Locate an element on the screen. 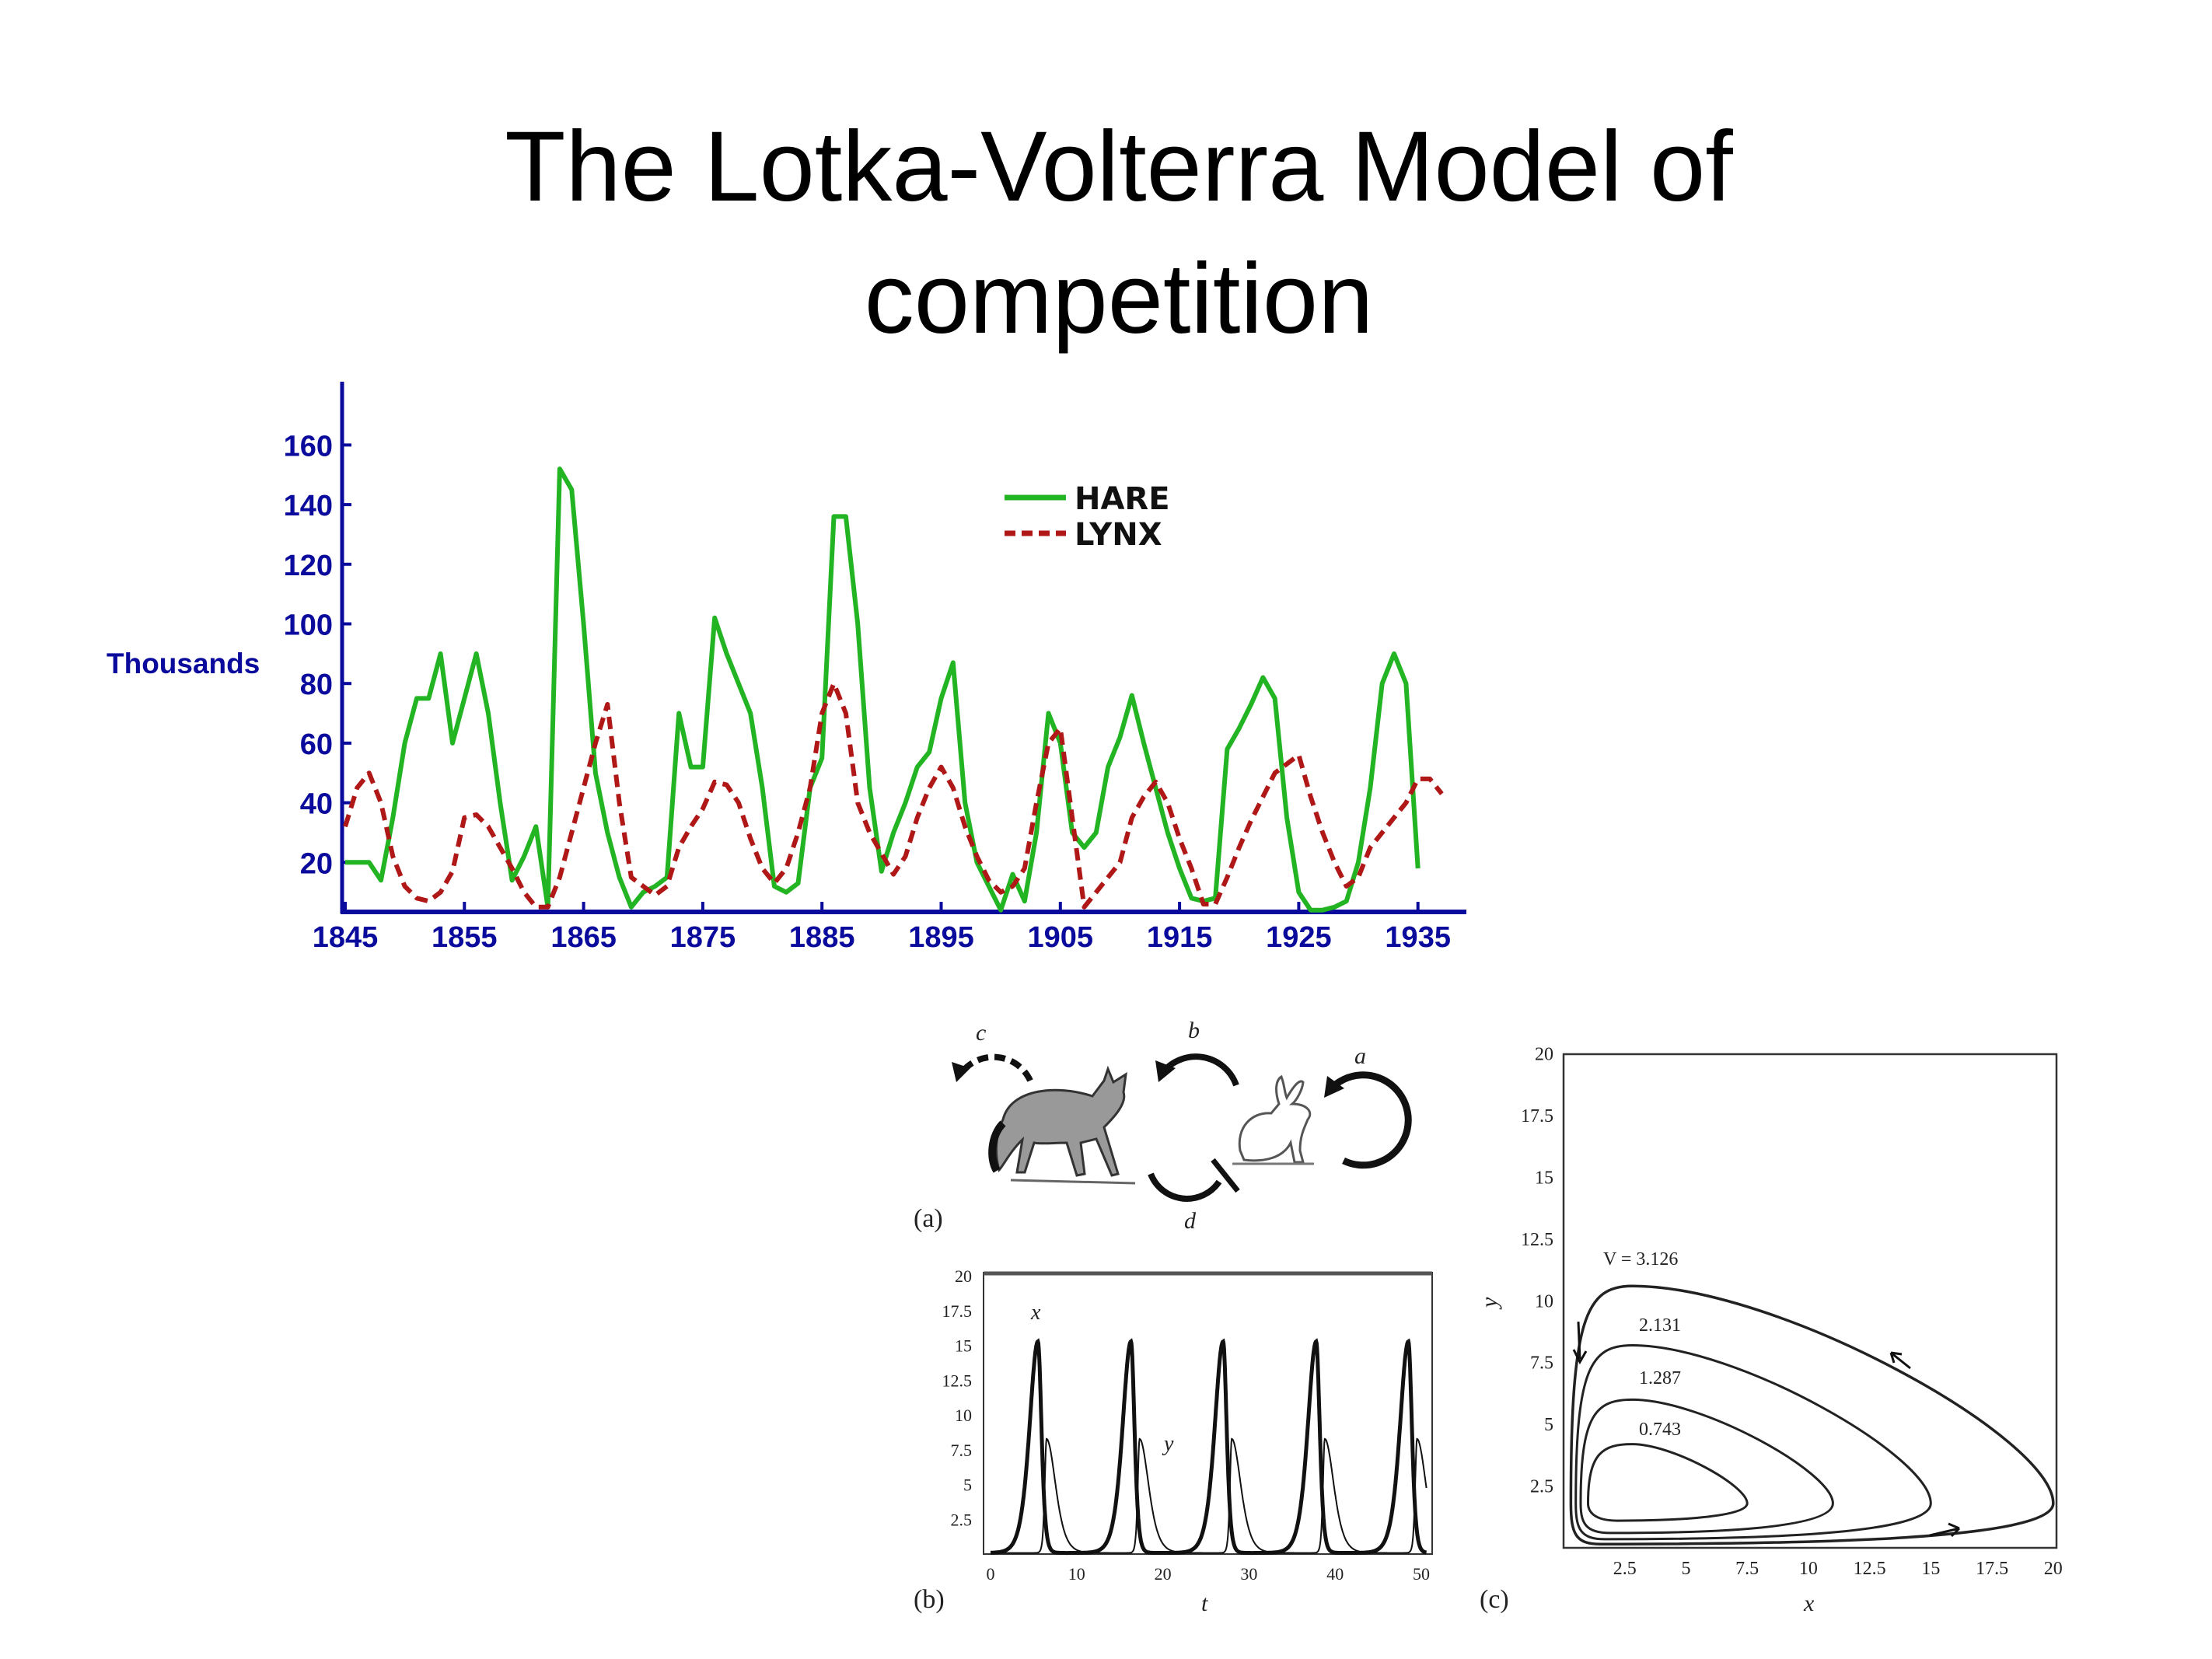 This screenshot has height=1659, width=2212. x-tick-label: 1925 is located at coordinates (1299, 937).